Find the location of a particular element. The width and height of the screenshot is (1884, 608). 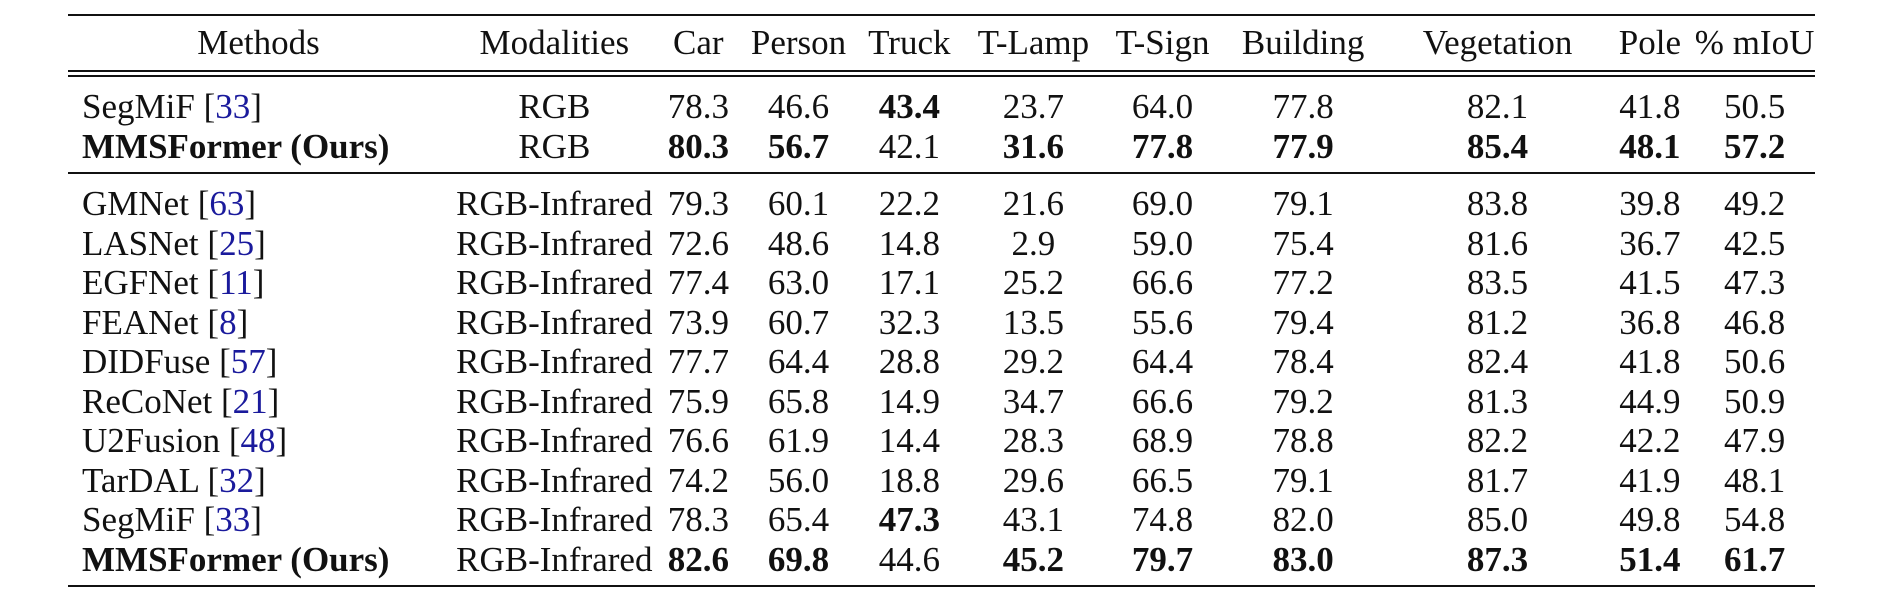

value-cell: 69.0 is located at coordinates (1162, 203).